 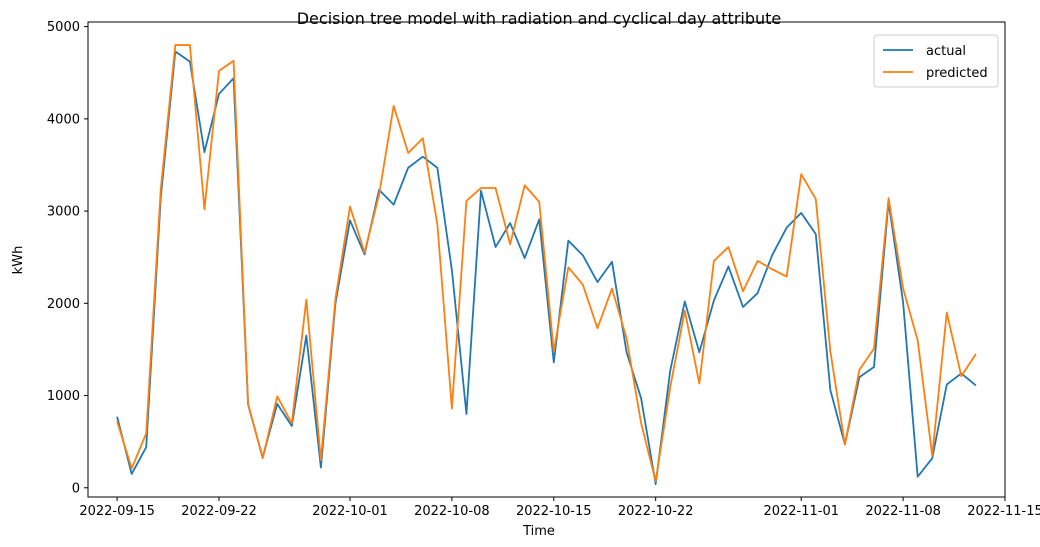 What do you see at coordinates (452, 511) in the screenshot?
I see `x-tick-label: 2022-10-08` at bounding box center [452, 511].